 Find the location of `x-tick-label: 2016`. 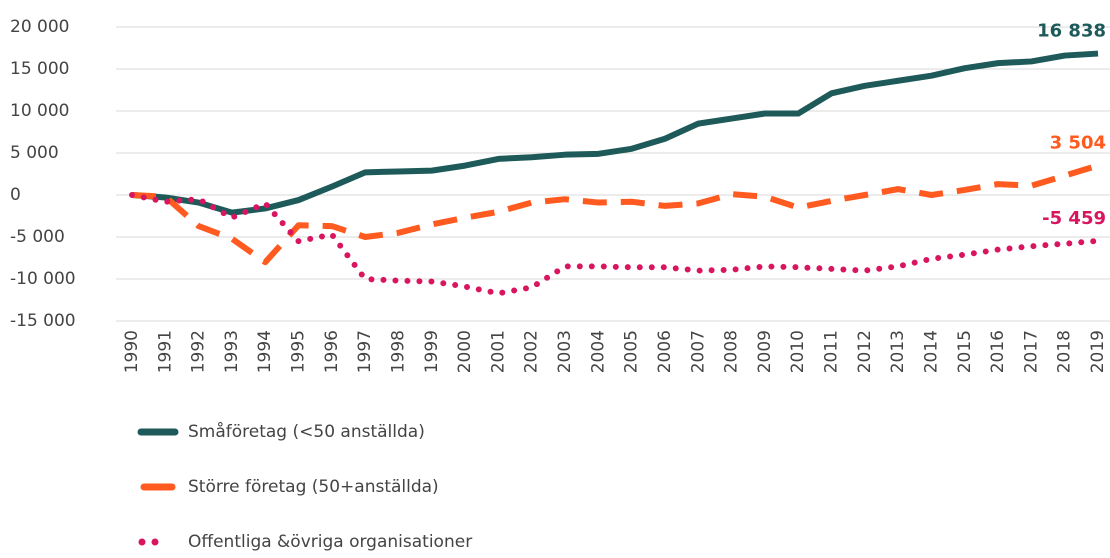

x-tick-label: 2016 is located at coordinates (998, 351).